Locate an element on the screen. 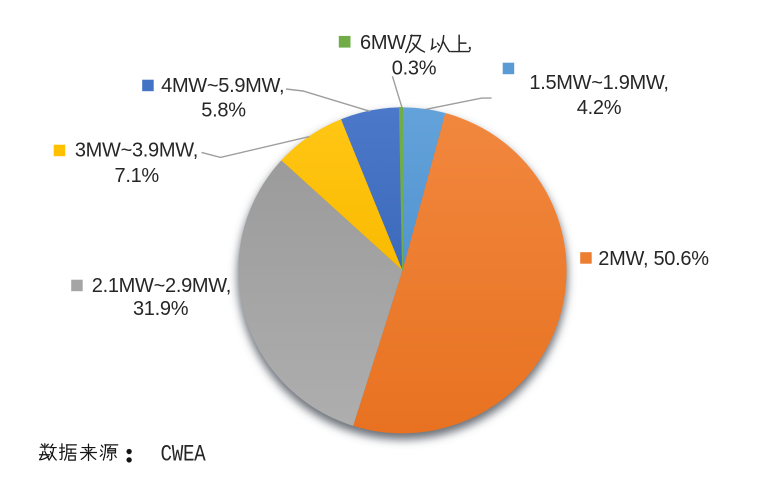 The image size is (761, 481). svg-text: 6MW is located at coordinates (383, 43).